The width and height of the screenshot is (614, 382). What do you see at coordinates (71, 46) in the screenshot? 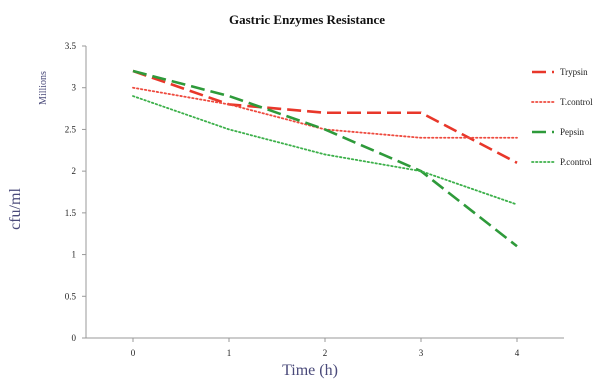
I see `y-tick-label: 3.5` at bounding box center [71, 46].